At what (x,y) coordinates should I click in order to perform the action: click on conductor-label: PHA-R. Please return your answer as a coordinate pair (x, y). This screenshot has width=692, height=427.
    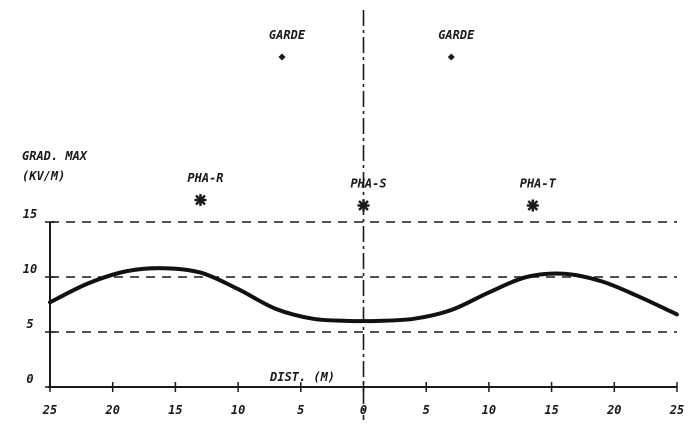
    Looking at the image, I should click on (205, 178).